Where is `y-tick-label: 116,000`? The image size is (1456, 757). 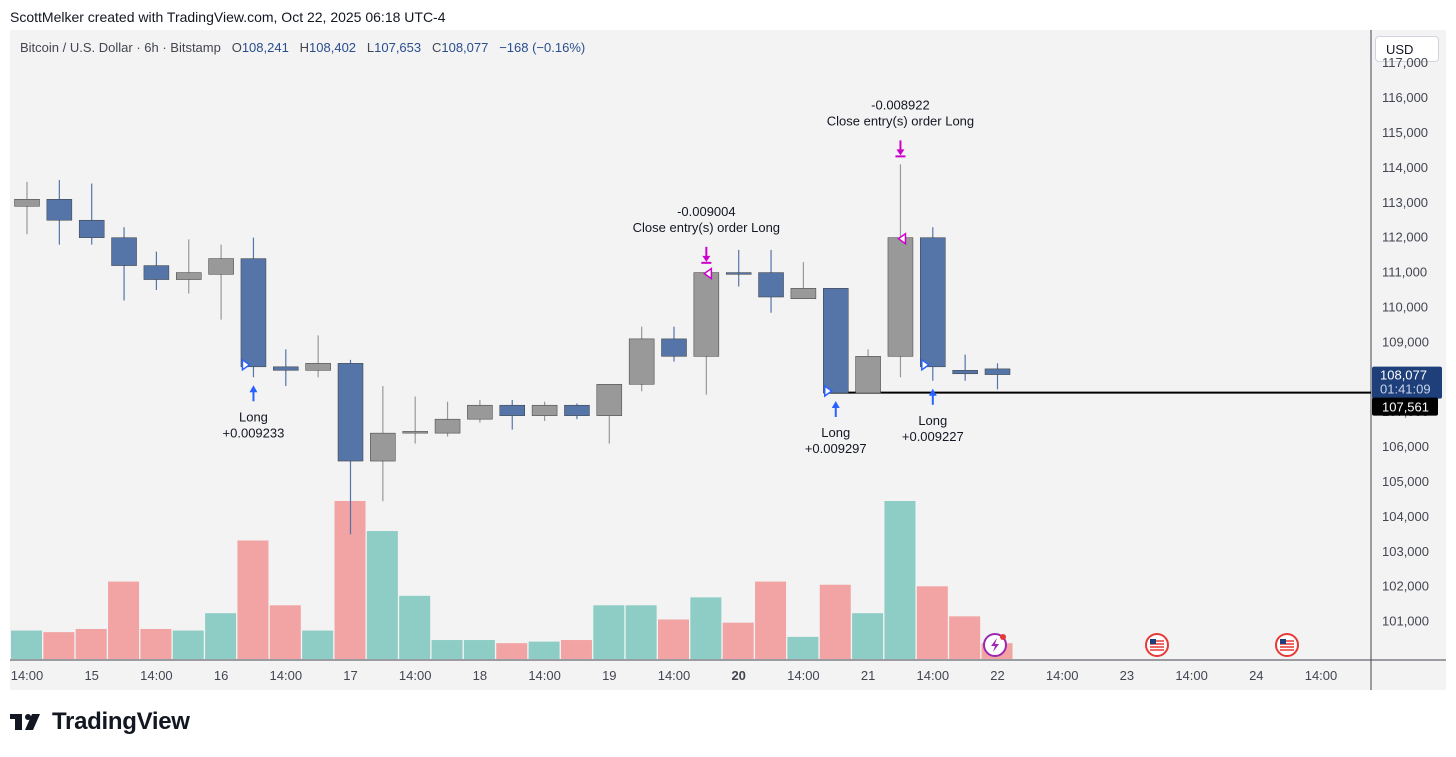
y-tick-label: 116,000 is located at coordinates (1405, 97).